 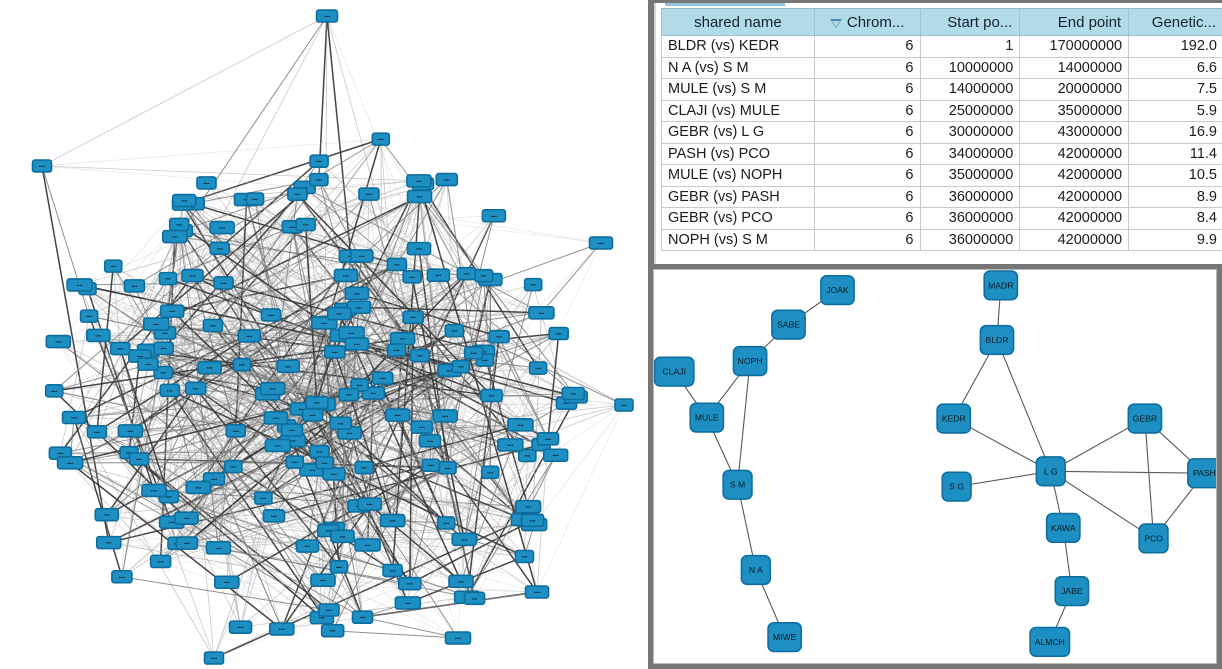 I want to click on network-node: JABE, so click(x=1072, y=591).